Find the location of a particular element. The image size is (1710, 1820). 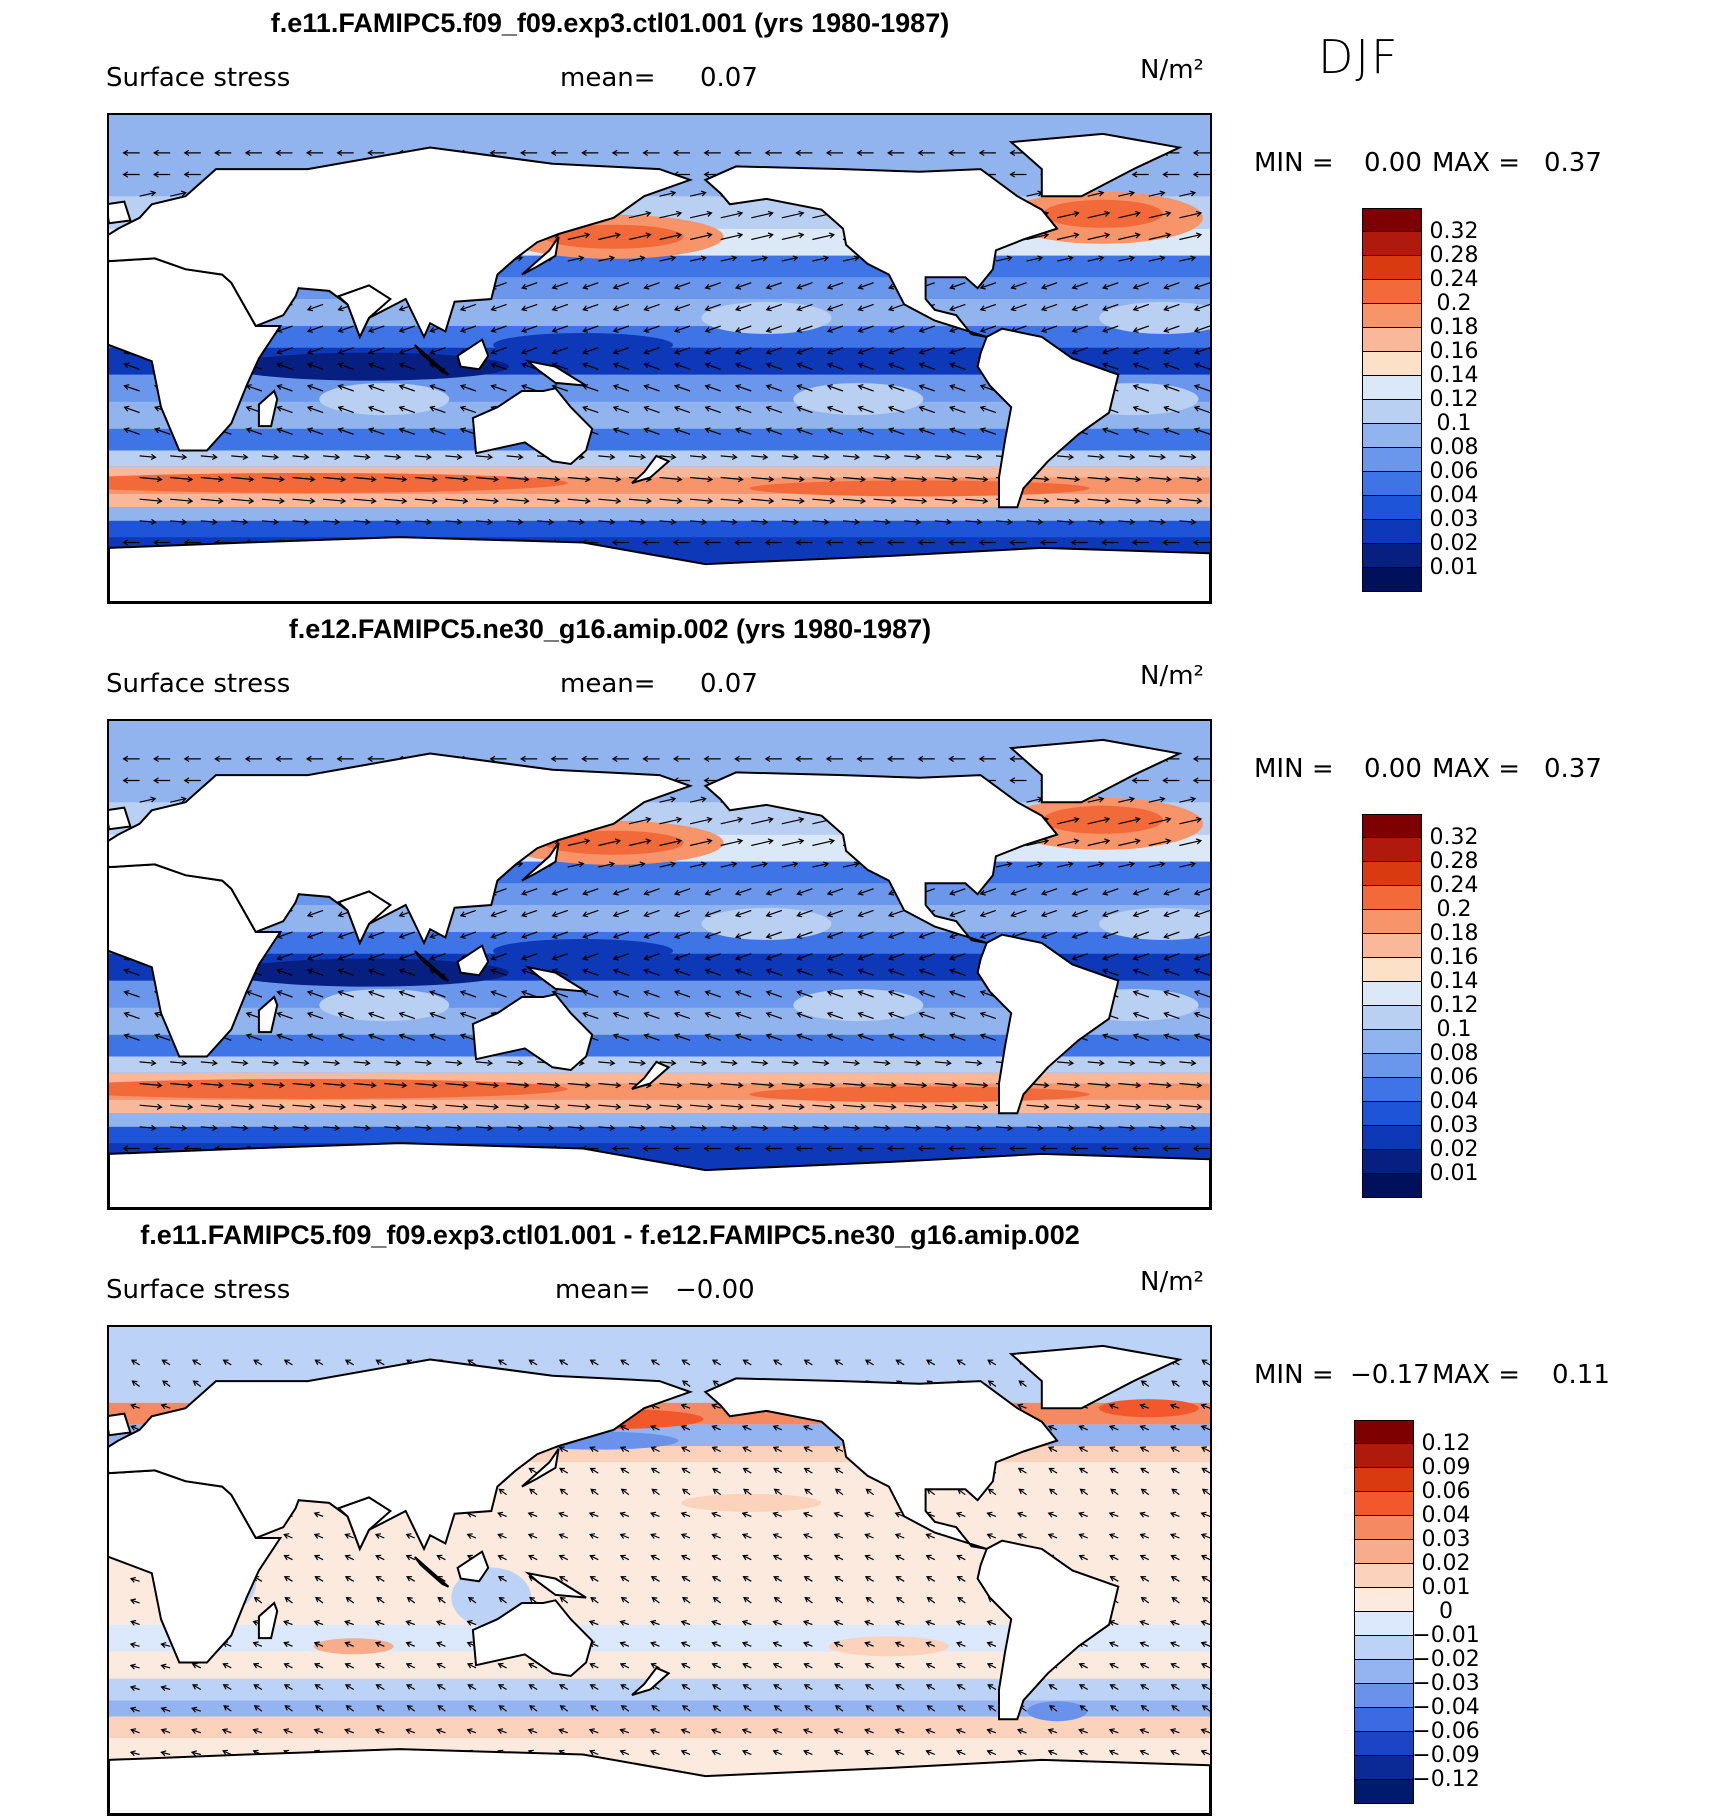

colorbar-tick-label: −0.04 is located at coordinates (1446, 1707).